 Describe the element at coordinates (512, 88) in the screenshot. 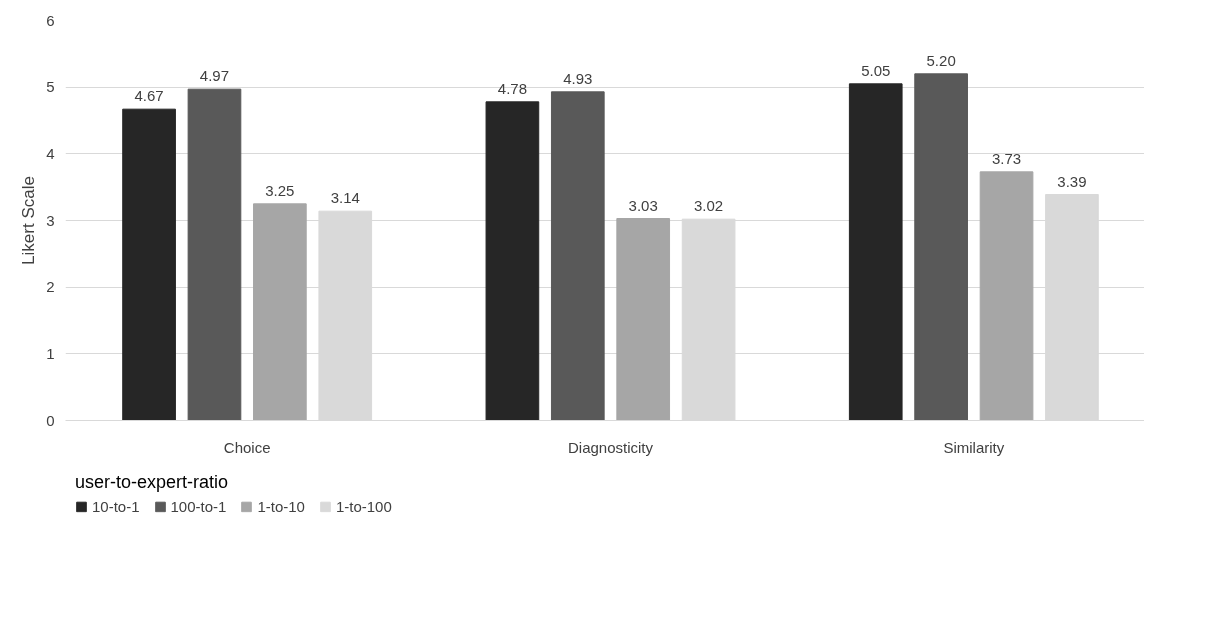

I see `data-label: 4.78` at that location.